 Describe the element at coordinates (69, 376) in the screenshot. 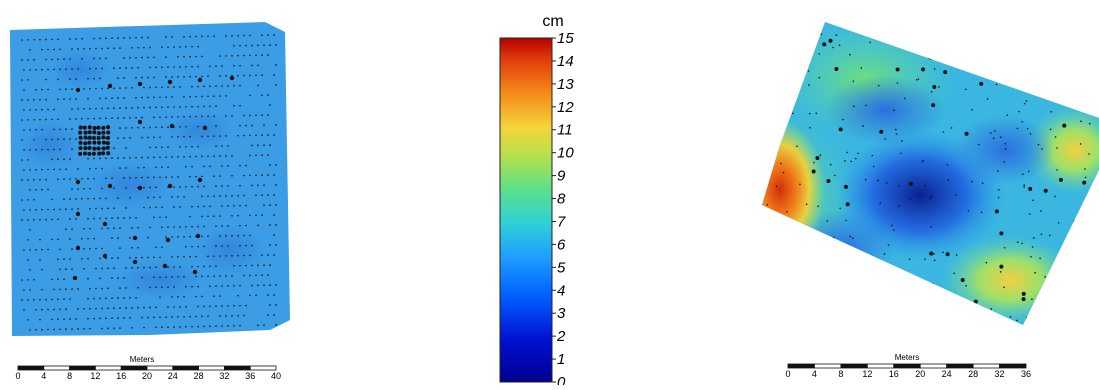

I see `scale-label: 8` at that location.